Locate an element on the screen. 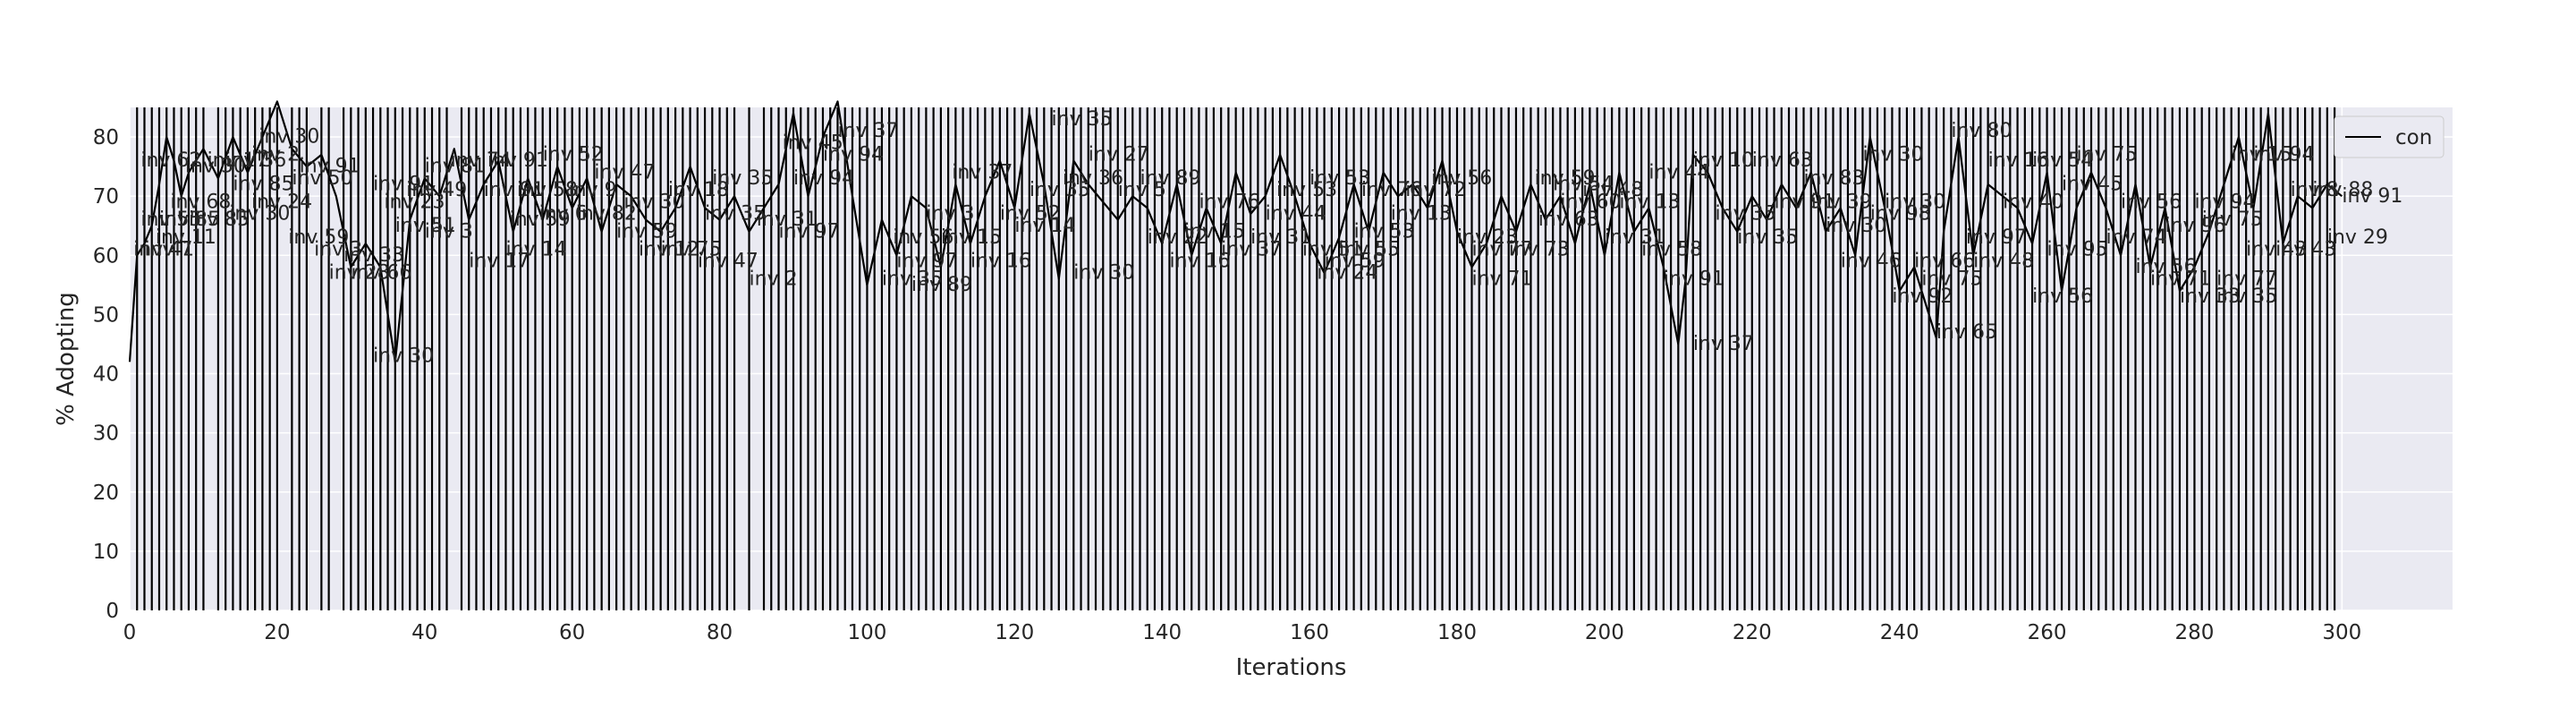 The height and width of the screenshot is (716, 2576). annotation-label: inv 51 is located at coordinates (425, 226).